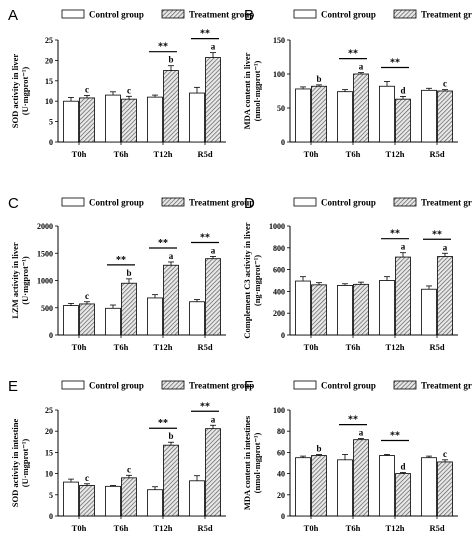  What do you see at coordinates (51, 122) in the screenshot?
I see `y-tick-label: 5` at bounding box center [51, 122].